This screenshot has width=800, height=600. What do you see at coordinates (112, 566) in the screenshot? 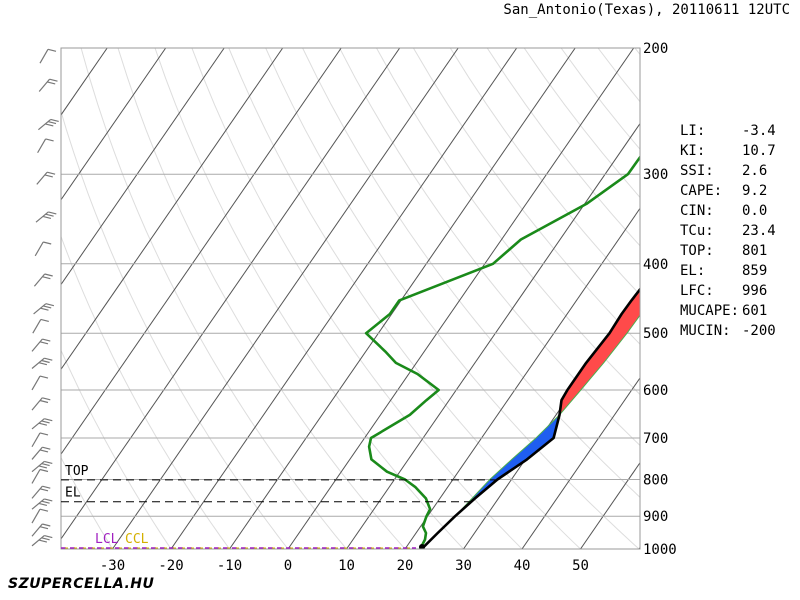
I see `temperature-tick-label: -30` at bounding box center [112, 566].